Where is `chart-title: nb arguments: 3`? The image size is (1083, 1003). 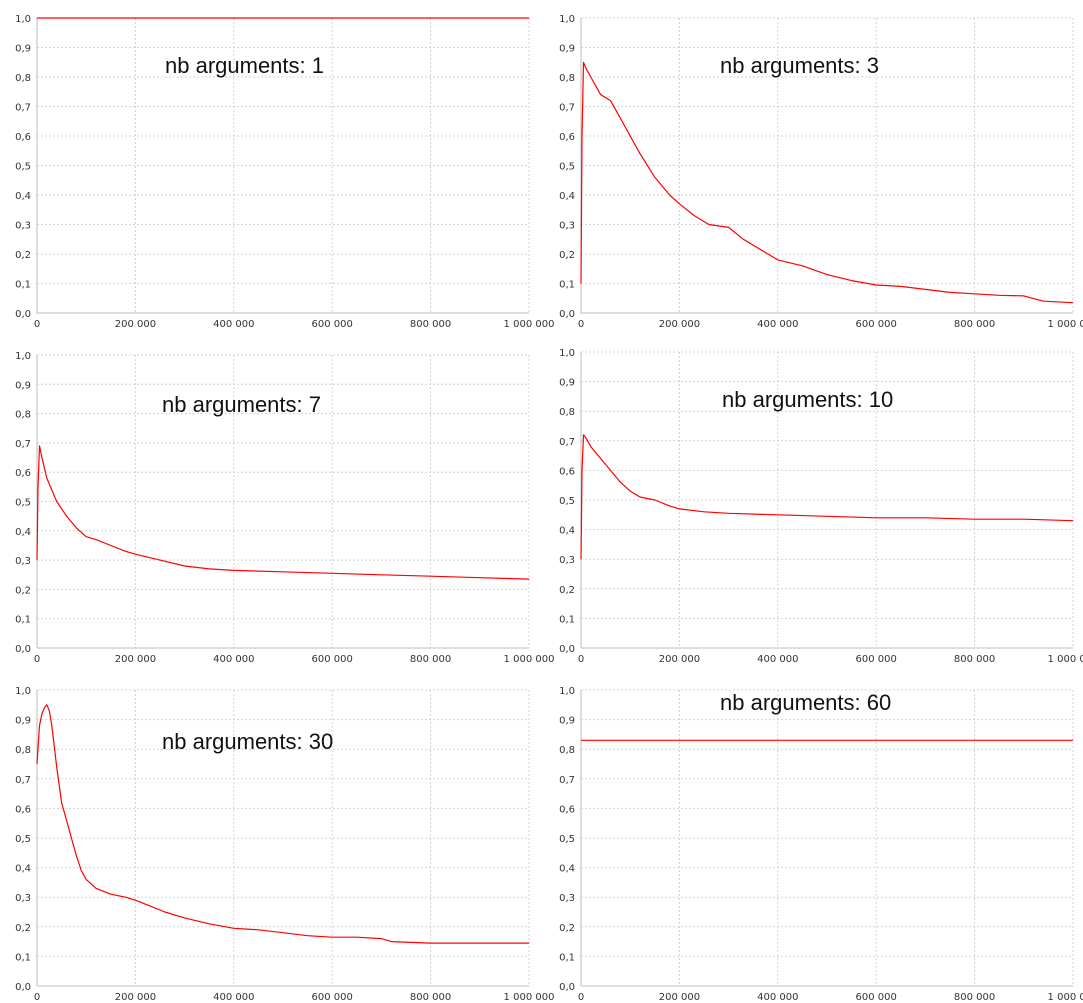 chart-title: nb arguments: 3 is located at coordinates (799, 65).